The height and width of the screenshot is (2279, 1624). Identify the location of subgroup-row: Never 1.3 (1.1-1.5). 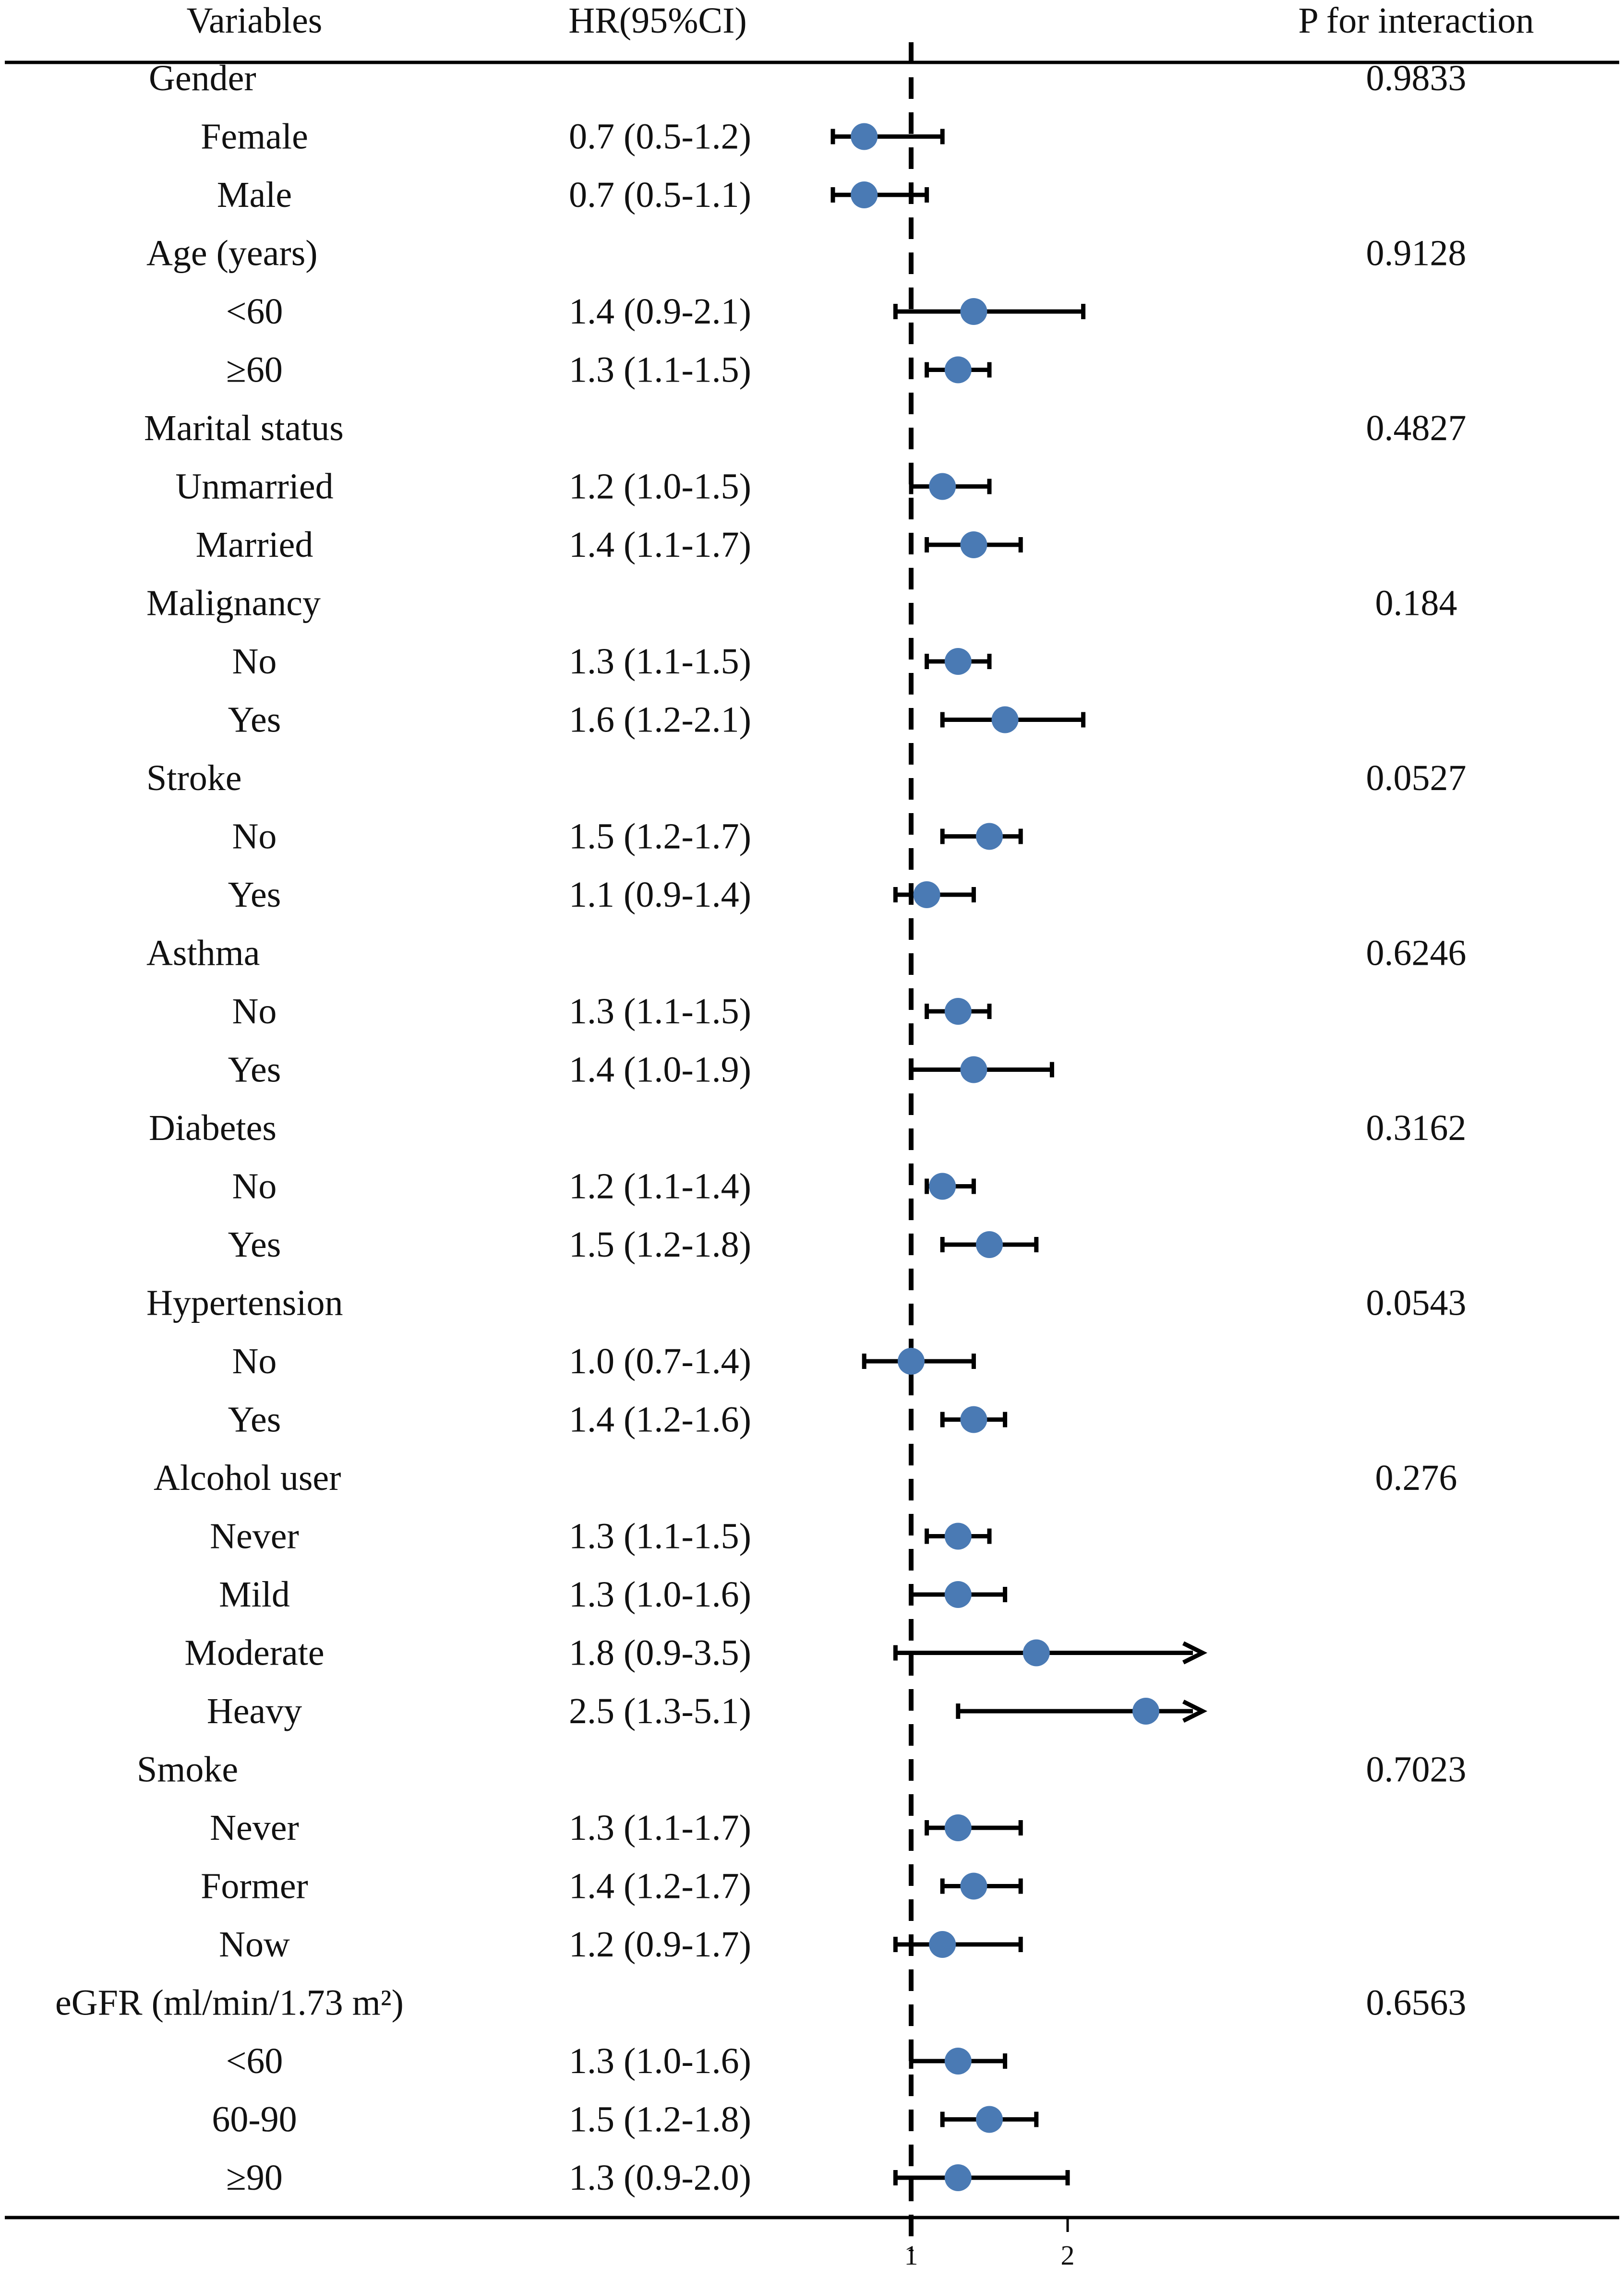
(601, 1537).